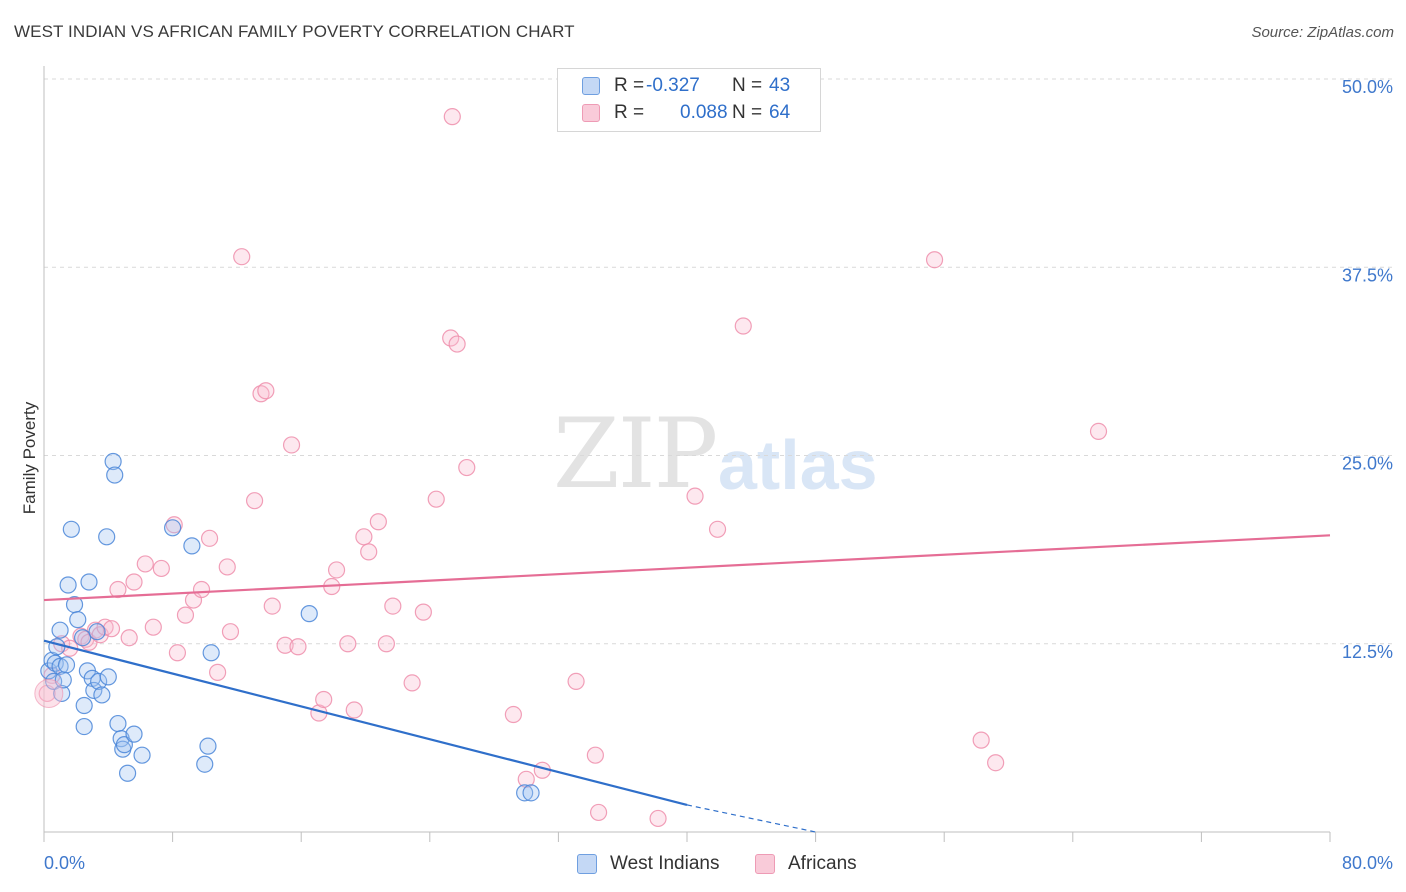 The width and height of the screenshot is (1406, 892). What do you see at coordinates (1367, 863) in the screenshot?
I see `x-tick-label: 80.0%` at bounding box center [1367, 863].